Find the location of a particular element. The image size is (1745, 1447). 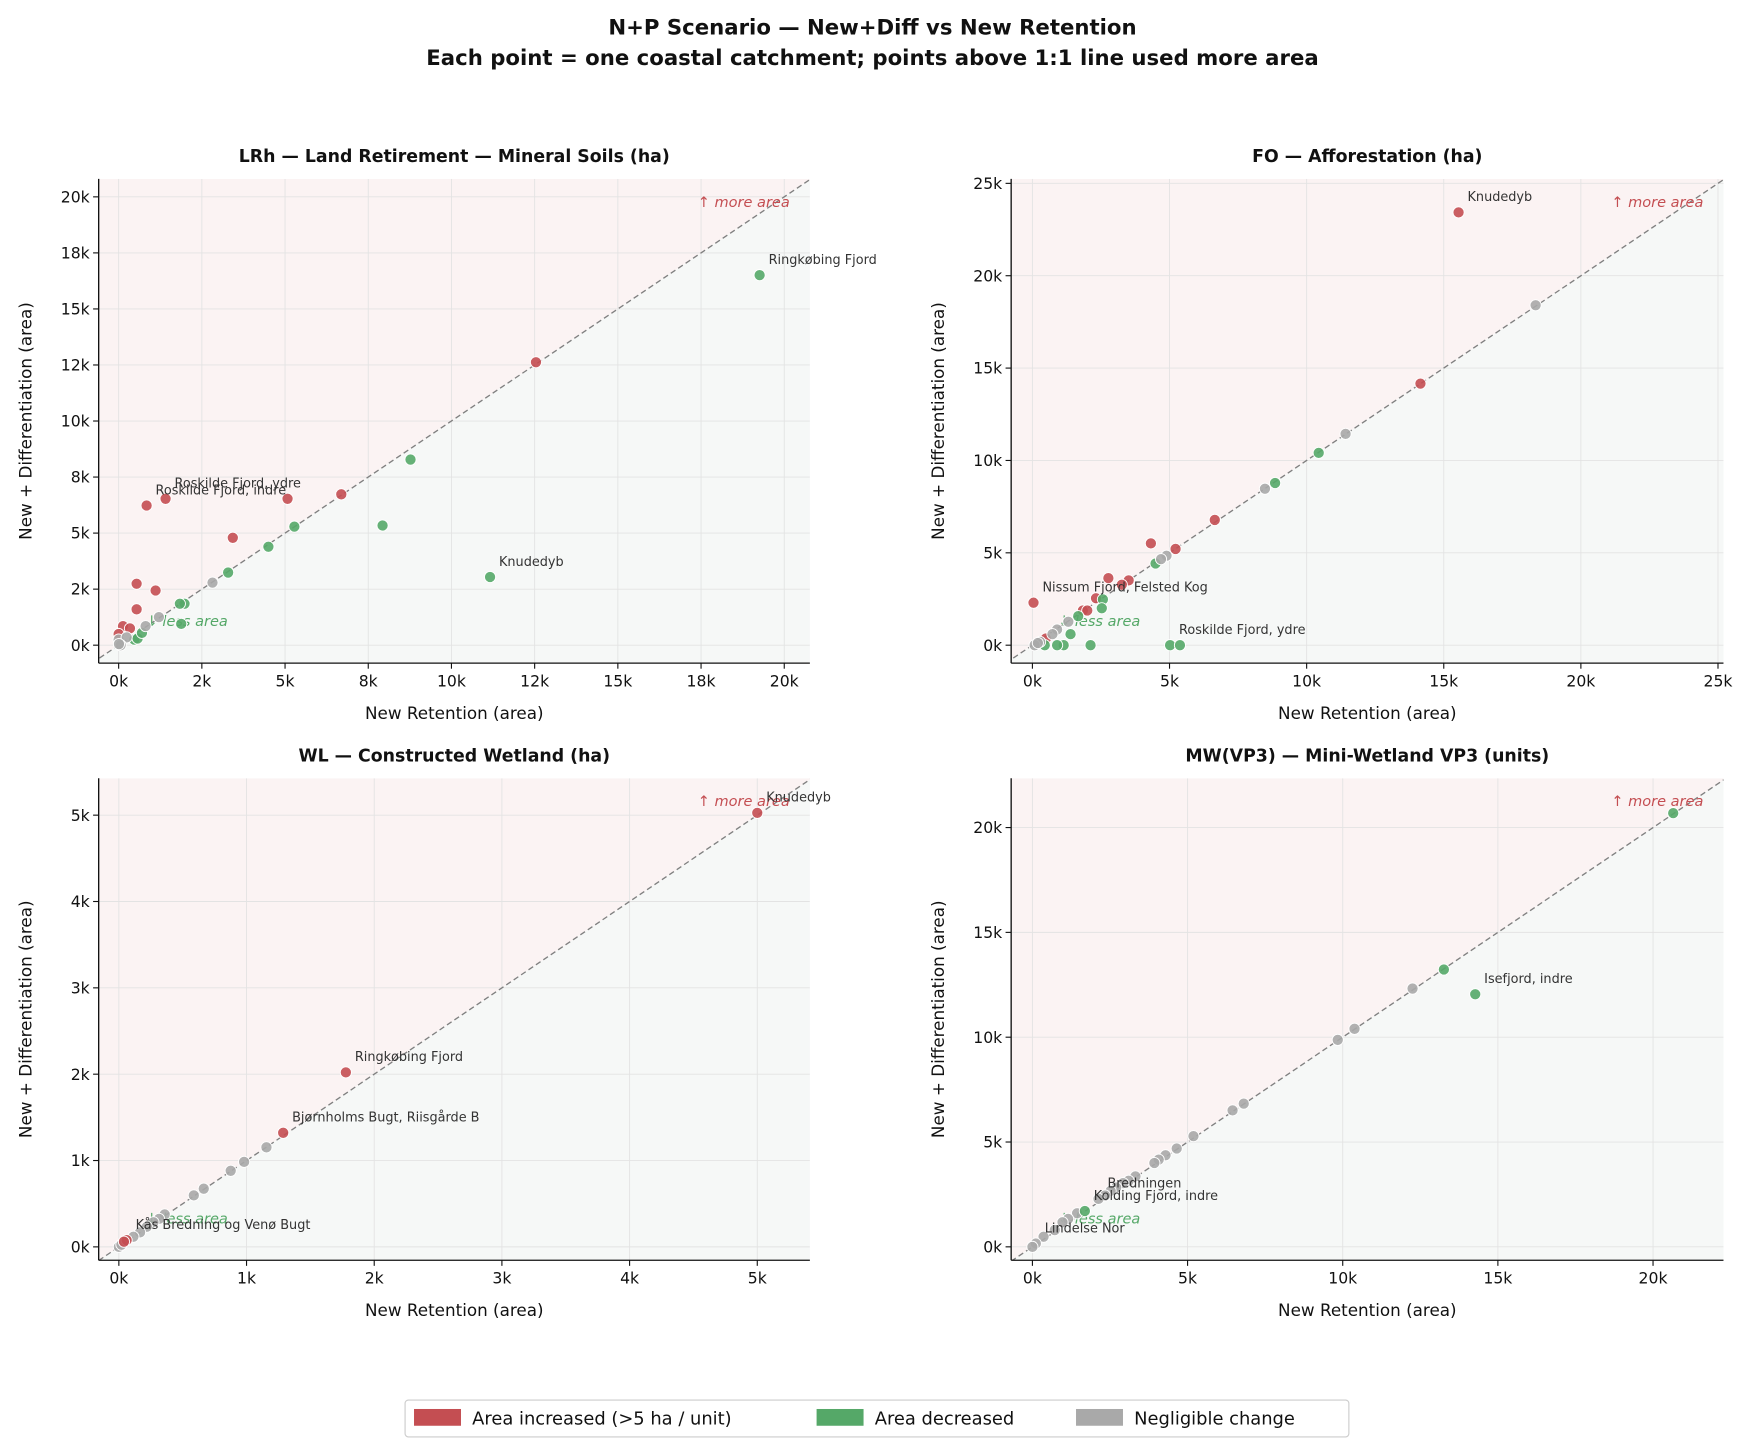

less-area-shade is located at coordinates (1367, 421).